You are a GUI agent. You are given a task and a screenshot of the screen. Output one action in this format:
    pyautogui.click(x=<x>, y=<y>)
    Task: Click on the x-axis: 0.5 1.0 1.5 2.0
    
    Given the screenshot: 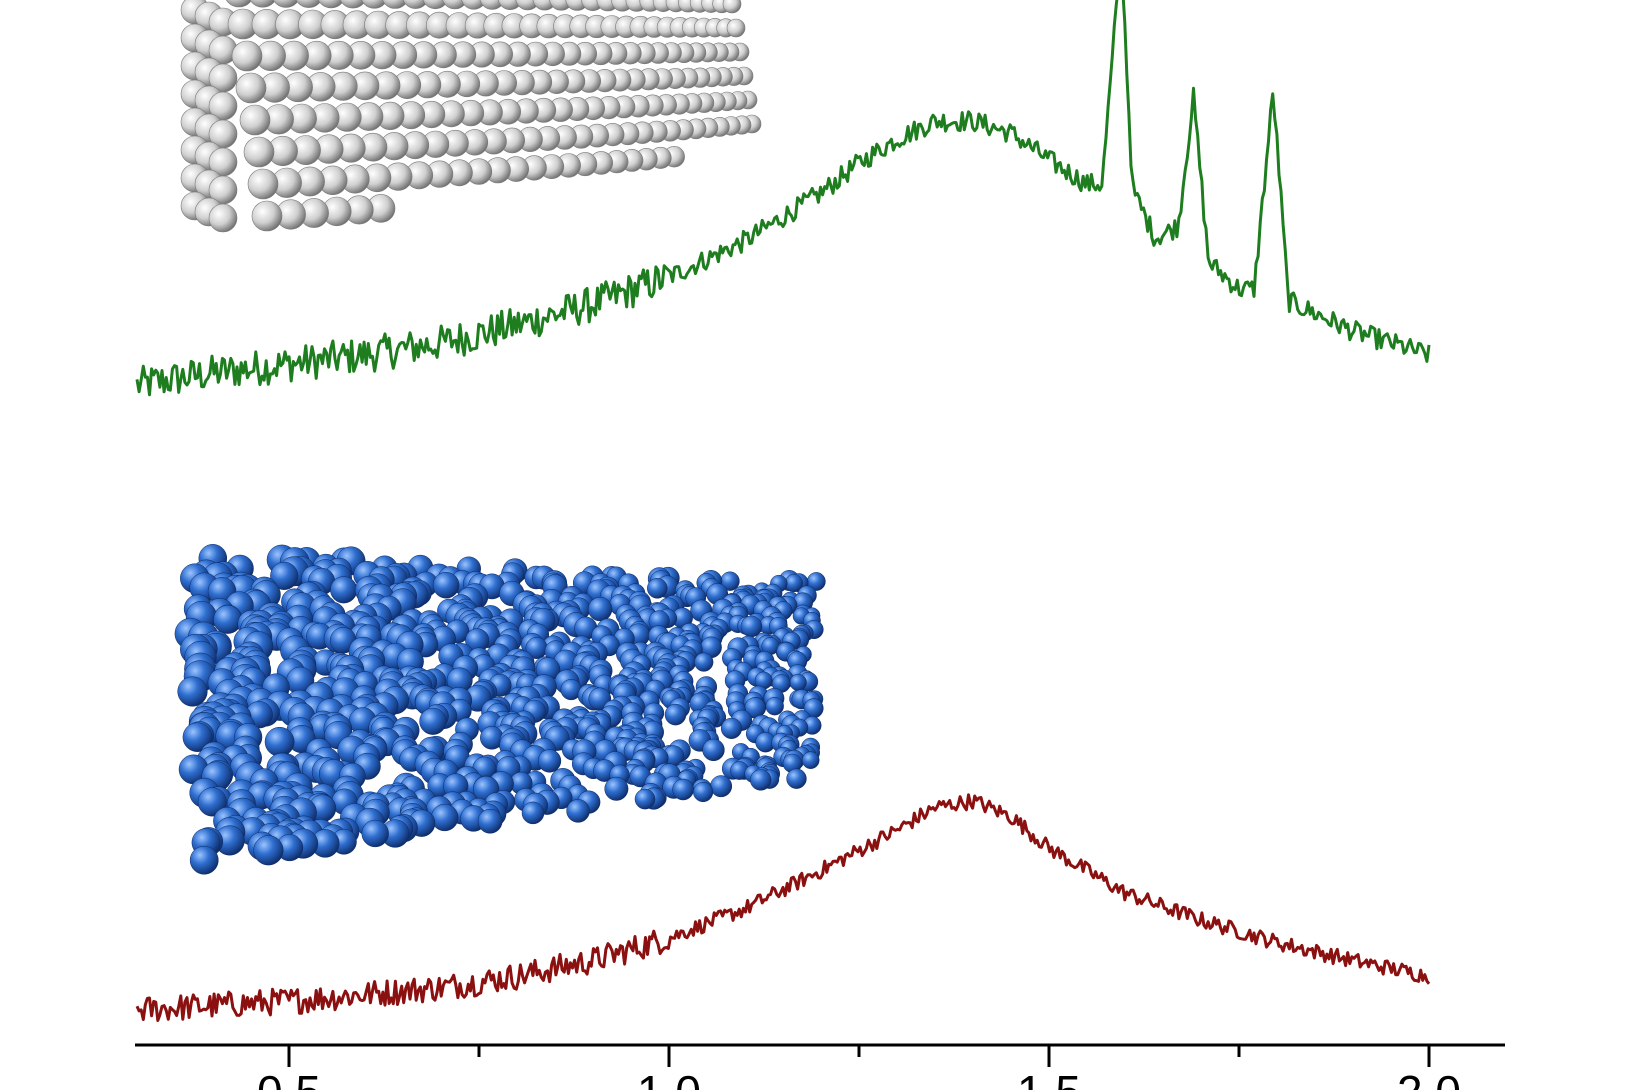 What is the action you would take?
    pyautogui.click(x=820, y=1066)
    